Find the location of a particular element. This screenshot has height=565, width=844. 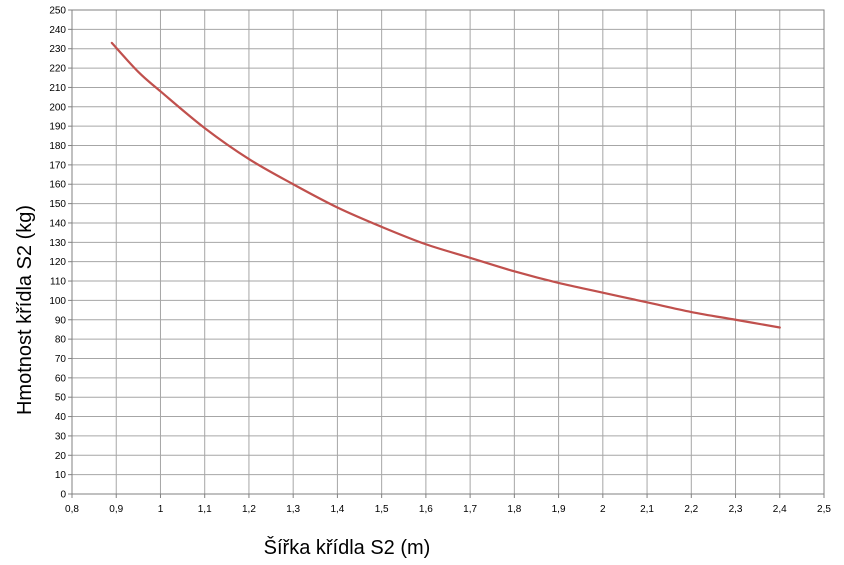

x-tick-label: 1,6 is located at coordinates (426, 509).